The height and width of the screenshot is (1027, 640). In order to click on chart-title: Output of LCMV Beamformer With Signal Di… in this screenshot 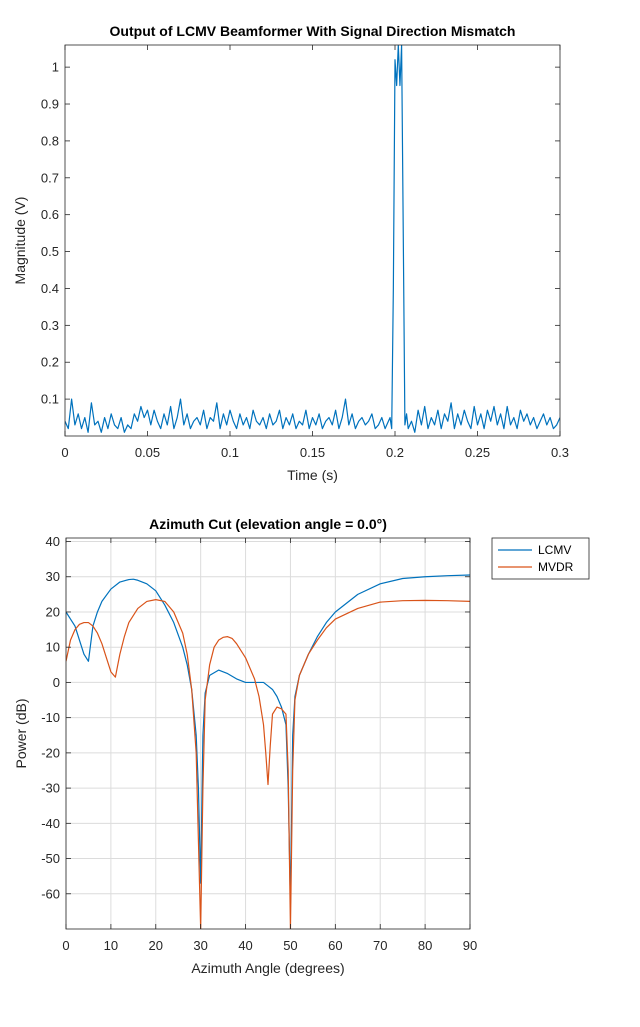, I will do `click(313, 31)`.